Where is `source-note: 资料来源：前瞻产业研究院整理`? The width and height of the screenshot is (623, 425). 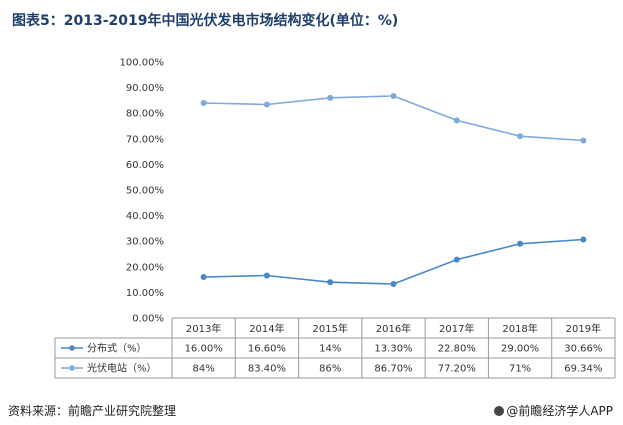 source-note: 资料来源：前瞻产业研究院整理 is located at coordinates (92, 411).